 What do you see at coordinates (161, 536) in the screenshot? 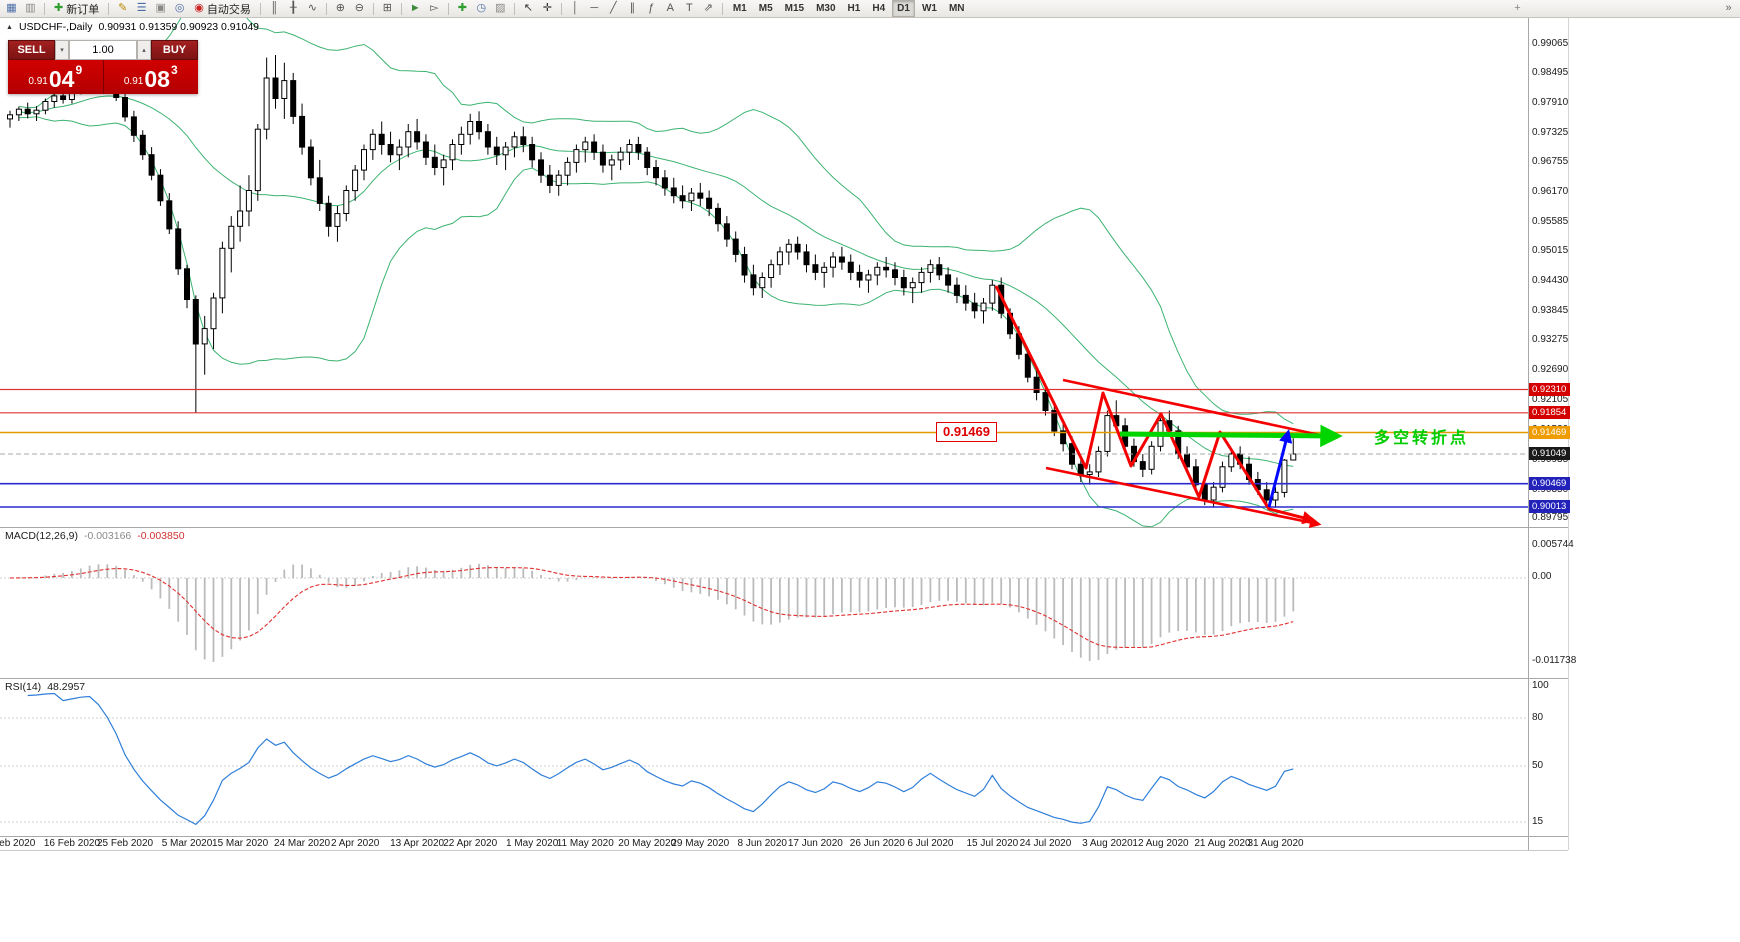
I see `macd-signal-value: -0.003850` at bounding box center [161, 536].